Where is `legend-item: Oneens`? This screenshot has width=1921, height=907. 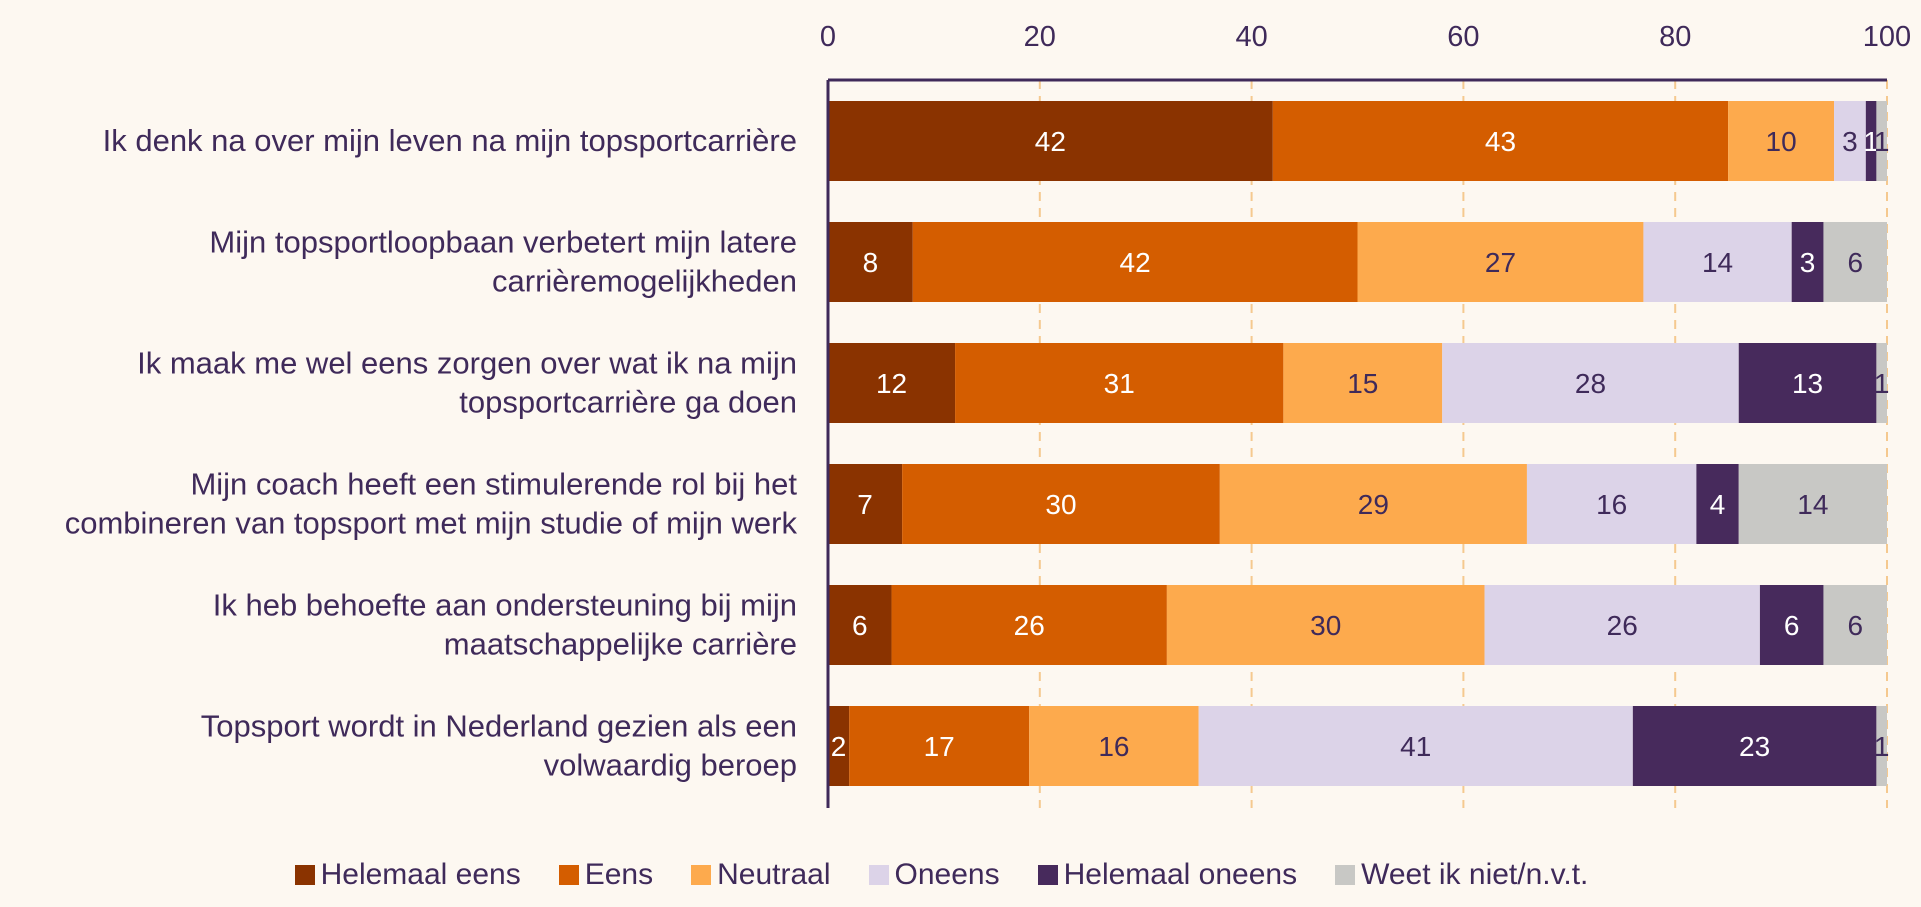
legend-item: Oneens is located at coordinates (934, 875).